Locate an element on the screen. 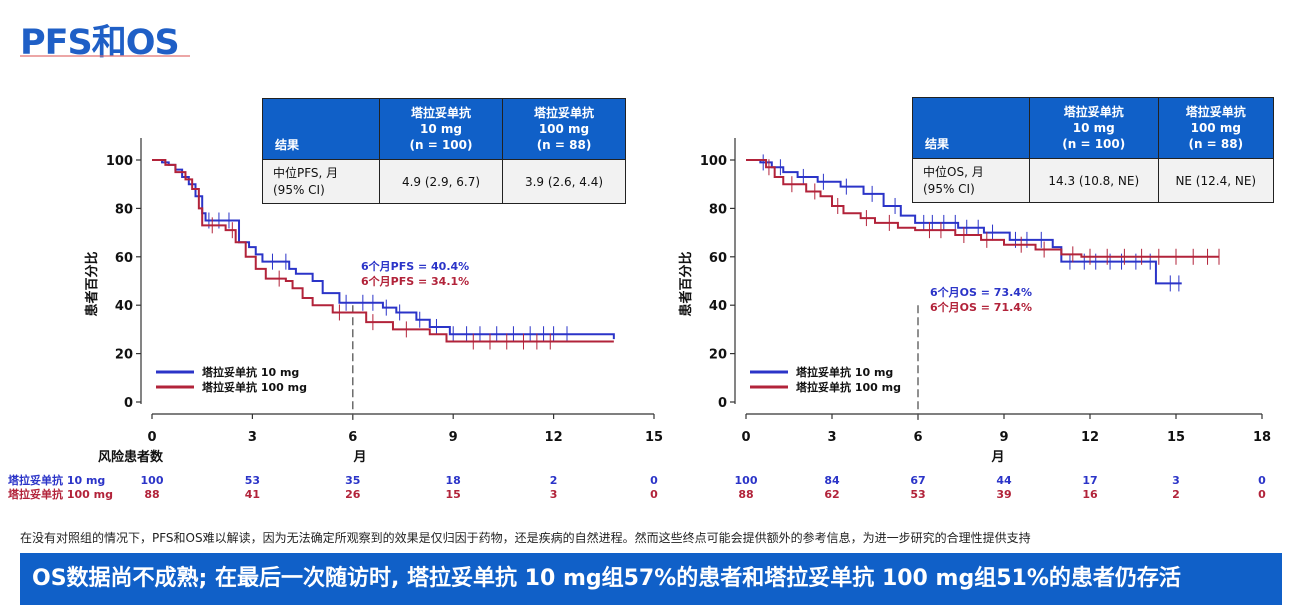 The width and height of the screenshot is (1291, 612). os-risk-value: 53 is located at coordinates (917, 494).